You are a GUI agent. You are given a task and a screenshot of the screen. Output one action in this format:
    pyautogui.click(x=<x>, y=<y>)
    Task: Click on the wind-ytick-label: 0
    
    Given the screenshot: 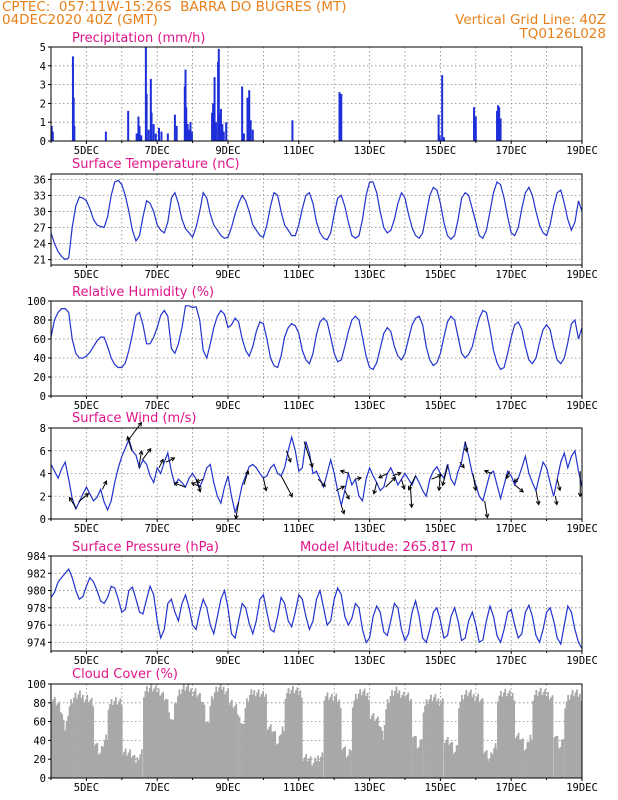 What is the action you would take?
    pyautogui.click(x=43, y=520)
    